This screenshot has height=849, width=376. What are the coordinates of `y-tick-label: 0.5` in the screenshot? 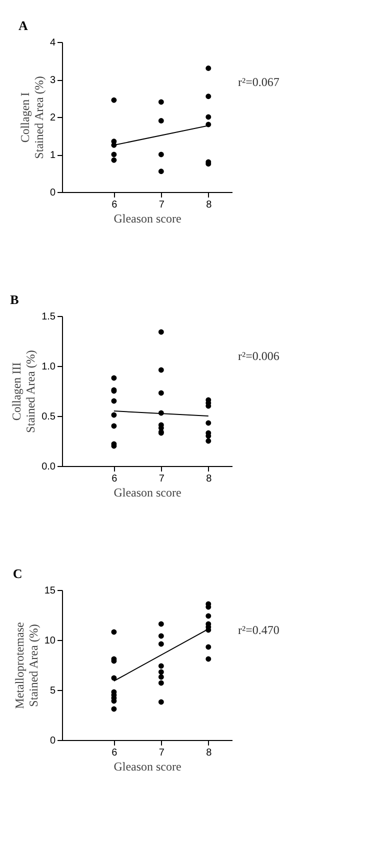 It's located at (49, 417).